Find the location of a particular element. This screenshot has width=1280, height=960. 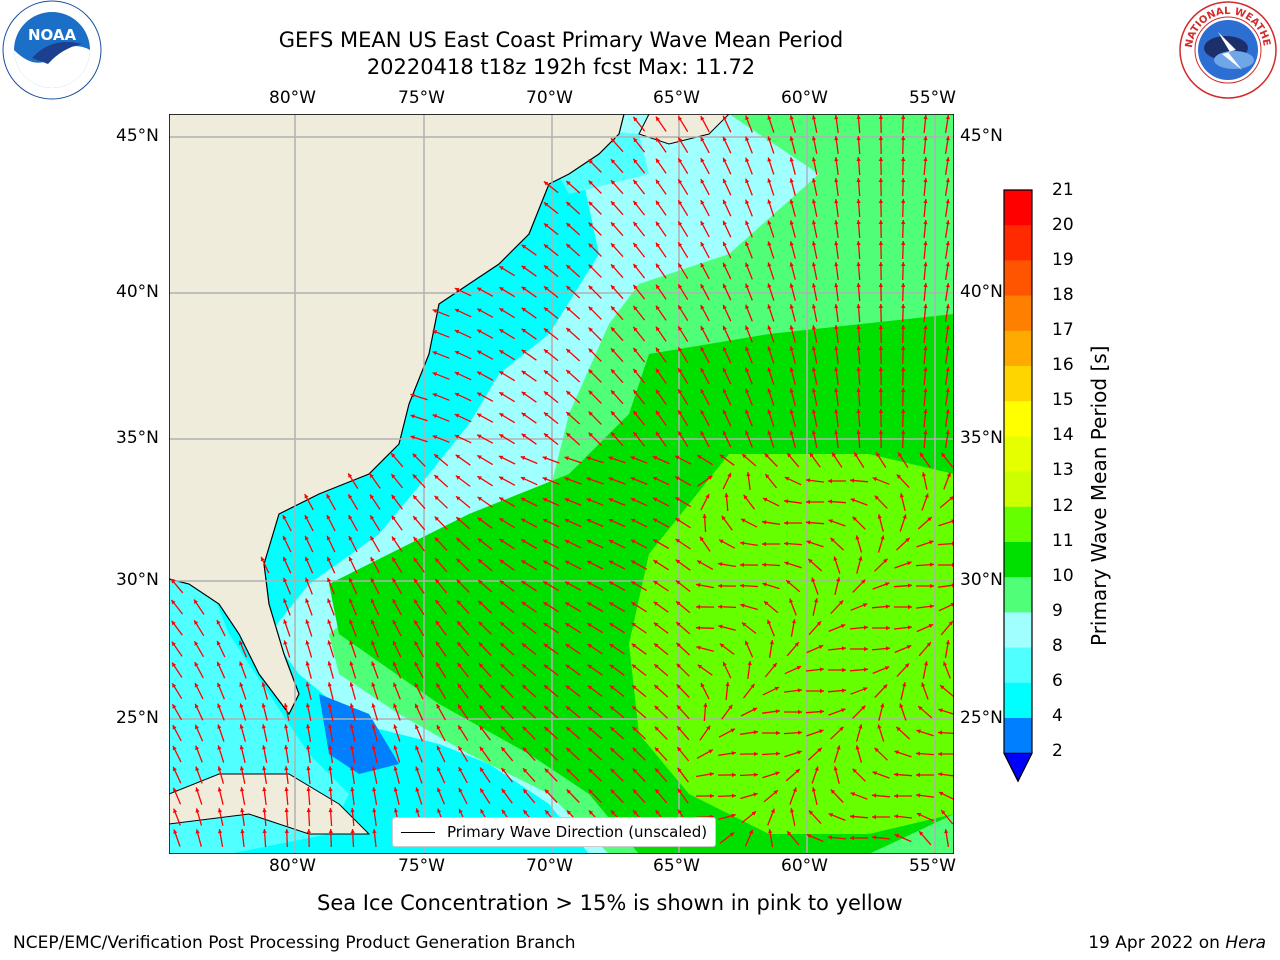

lat-tick-right: 40°N is located at coordinates (981, 292).